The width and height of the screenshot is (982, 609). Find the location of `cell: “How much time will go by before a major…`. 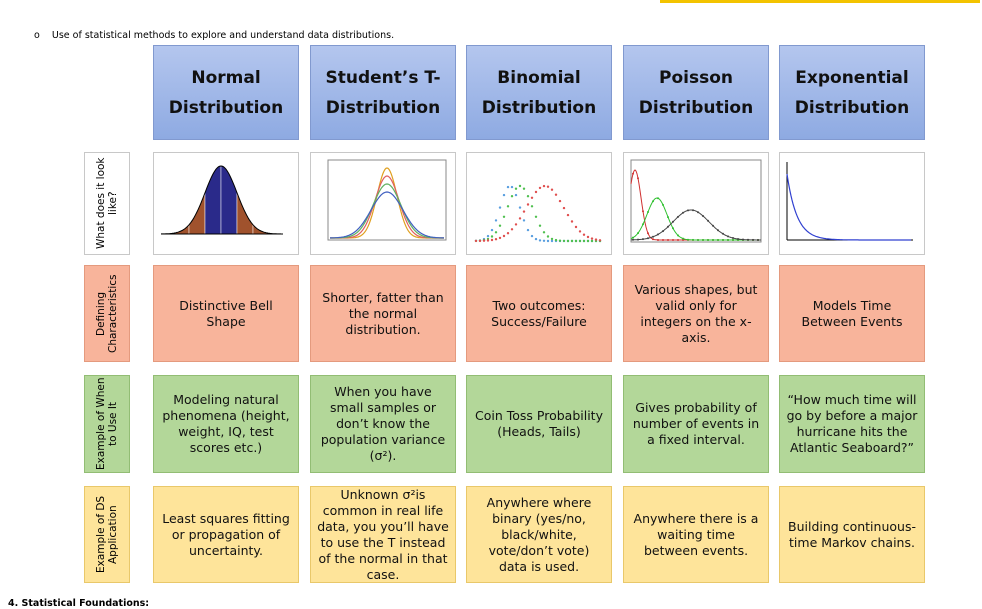

cell: “How much time will go by before a major… is located at coordinates (852, 424).